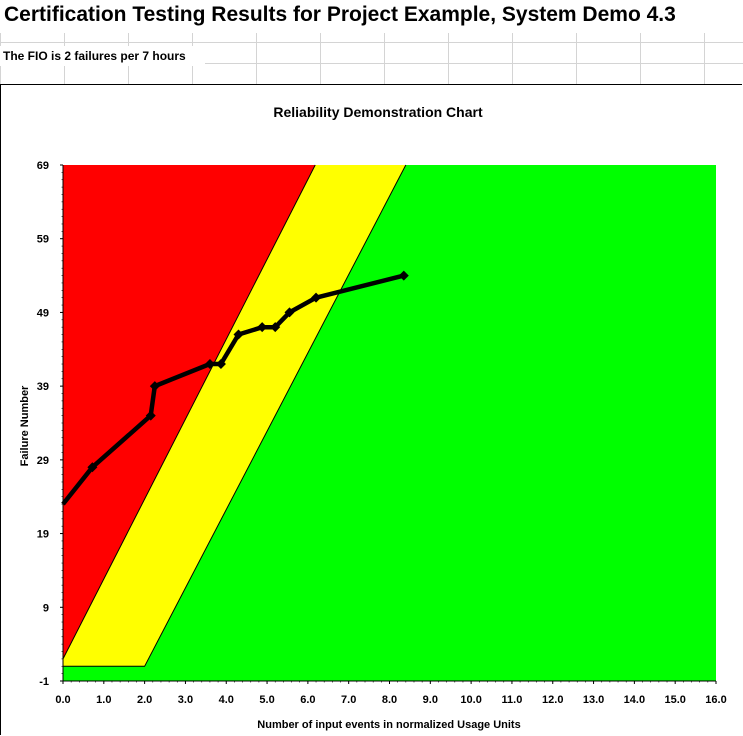 The image size is (743, 736). I want to click on x-tick-label: 13.0, so click(593, 700).